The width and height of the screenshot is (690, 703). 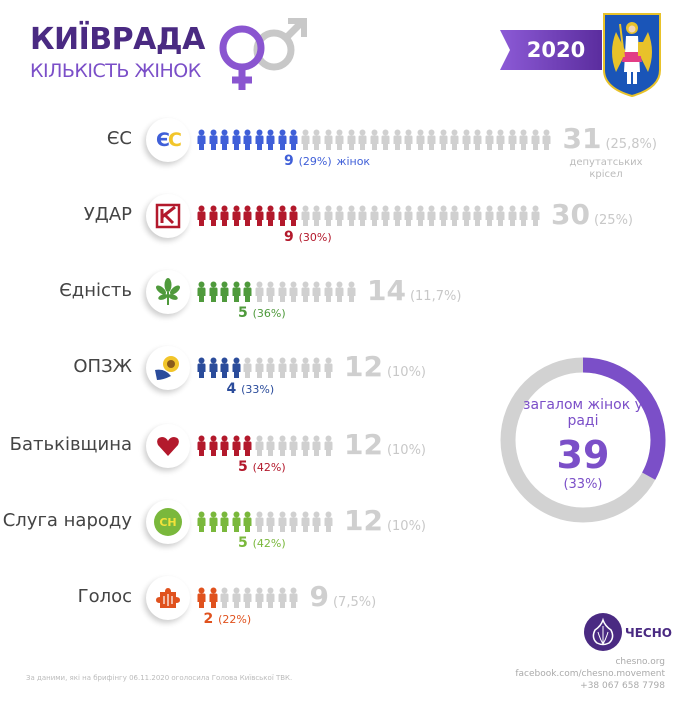 I want to click on gender-symbols-icon, so click(x=263, y=54).